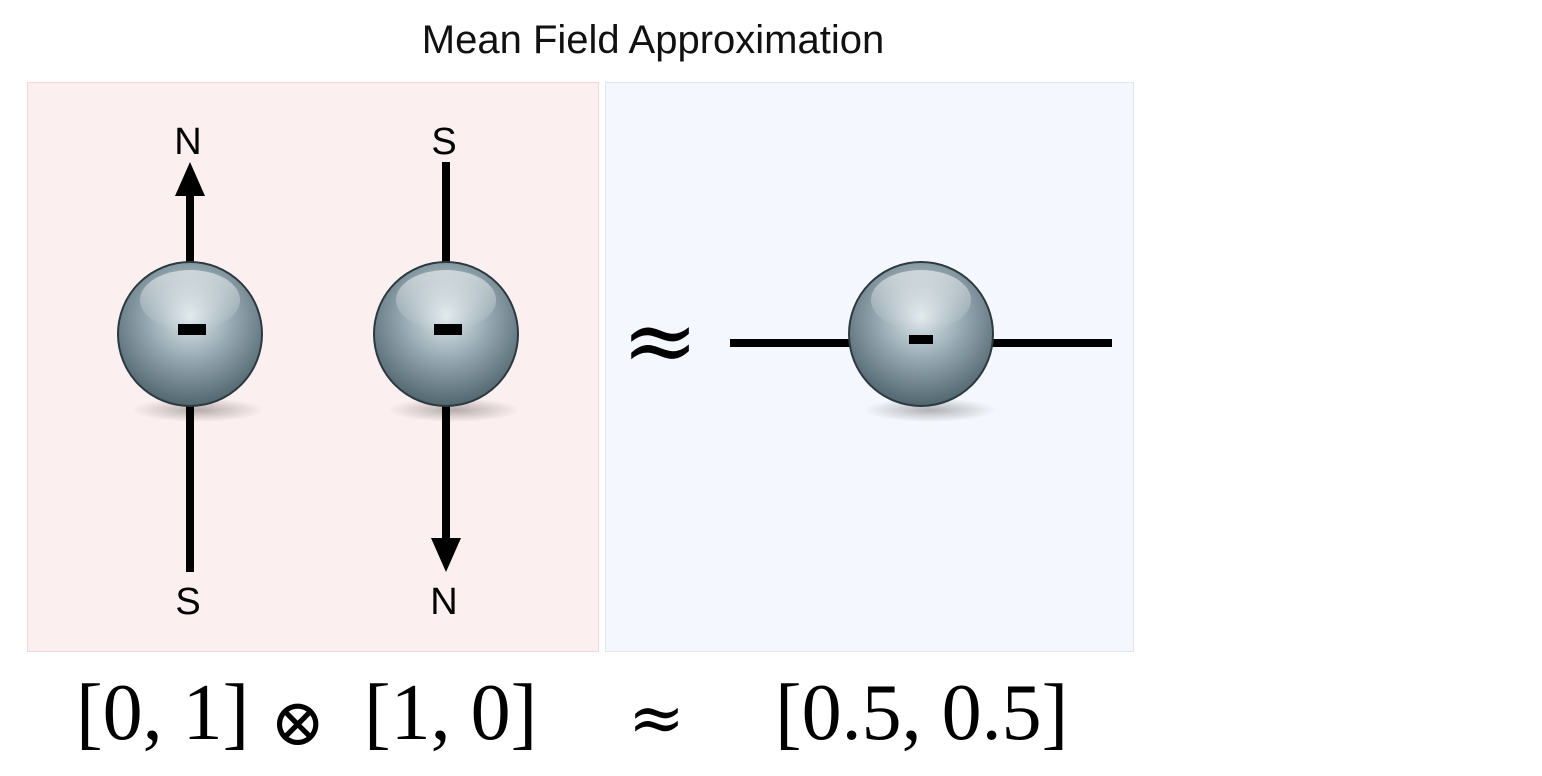 The image size is (1542, 776). Describe the element at coordinates (656, 718) in the screenshot. I see `formula-approx: ≈` at that location.